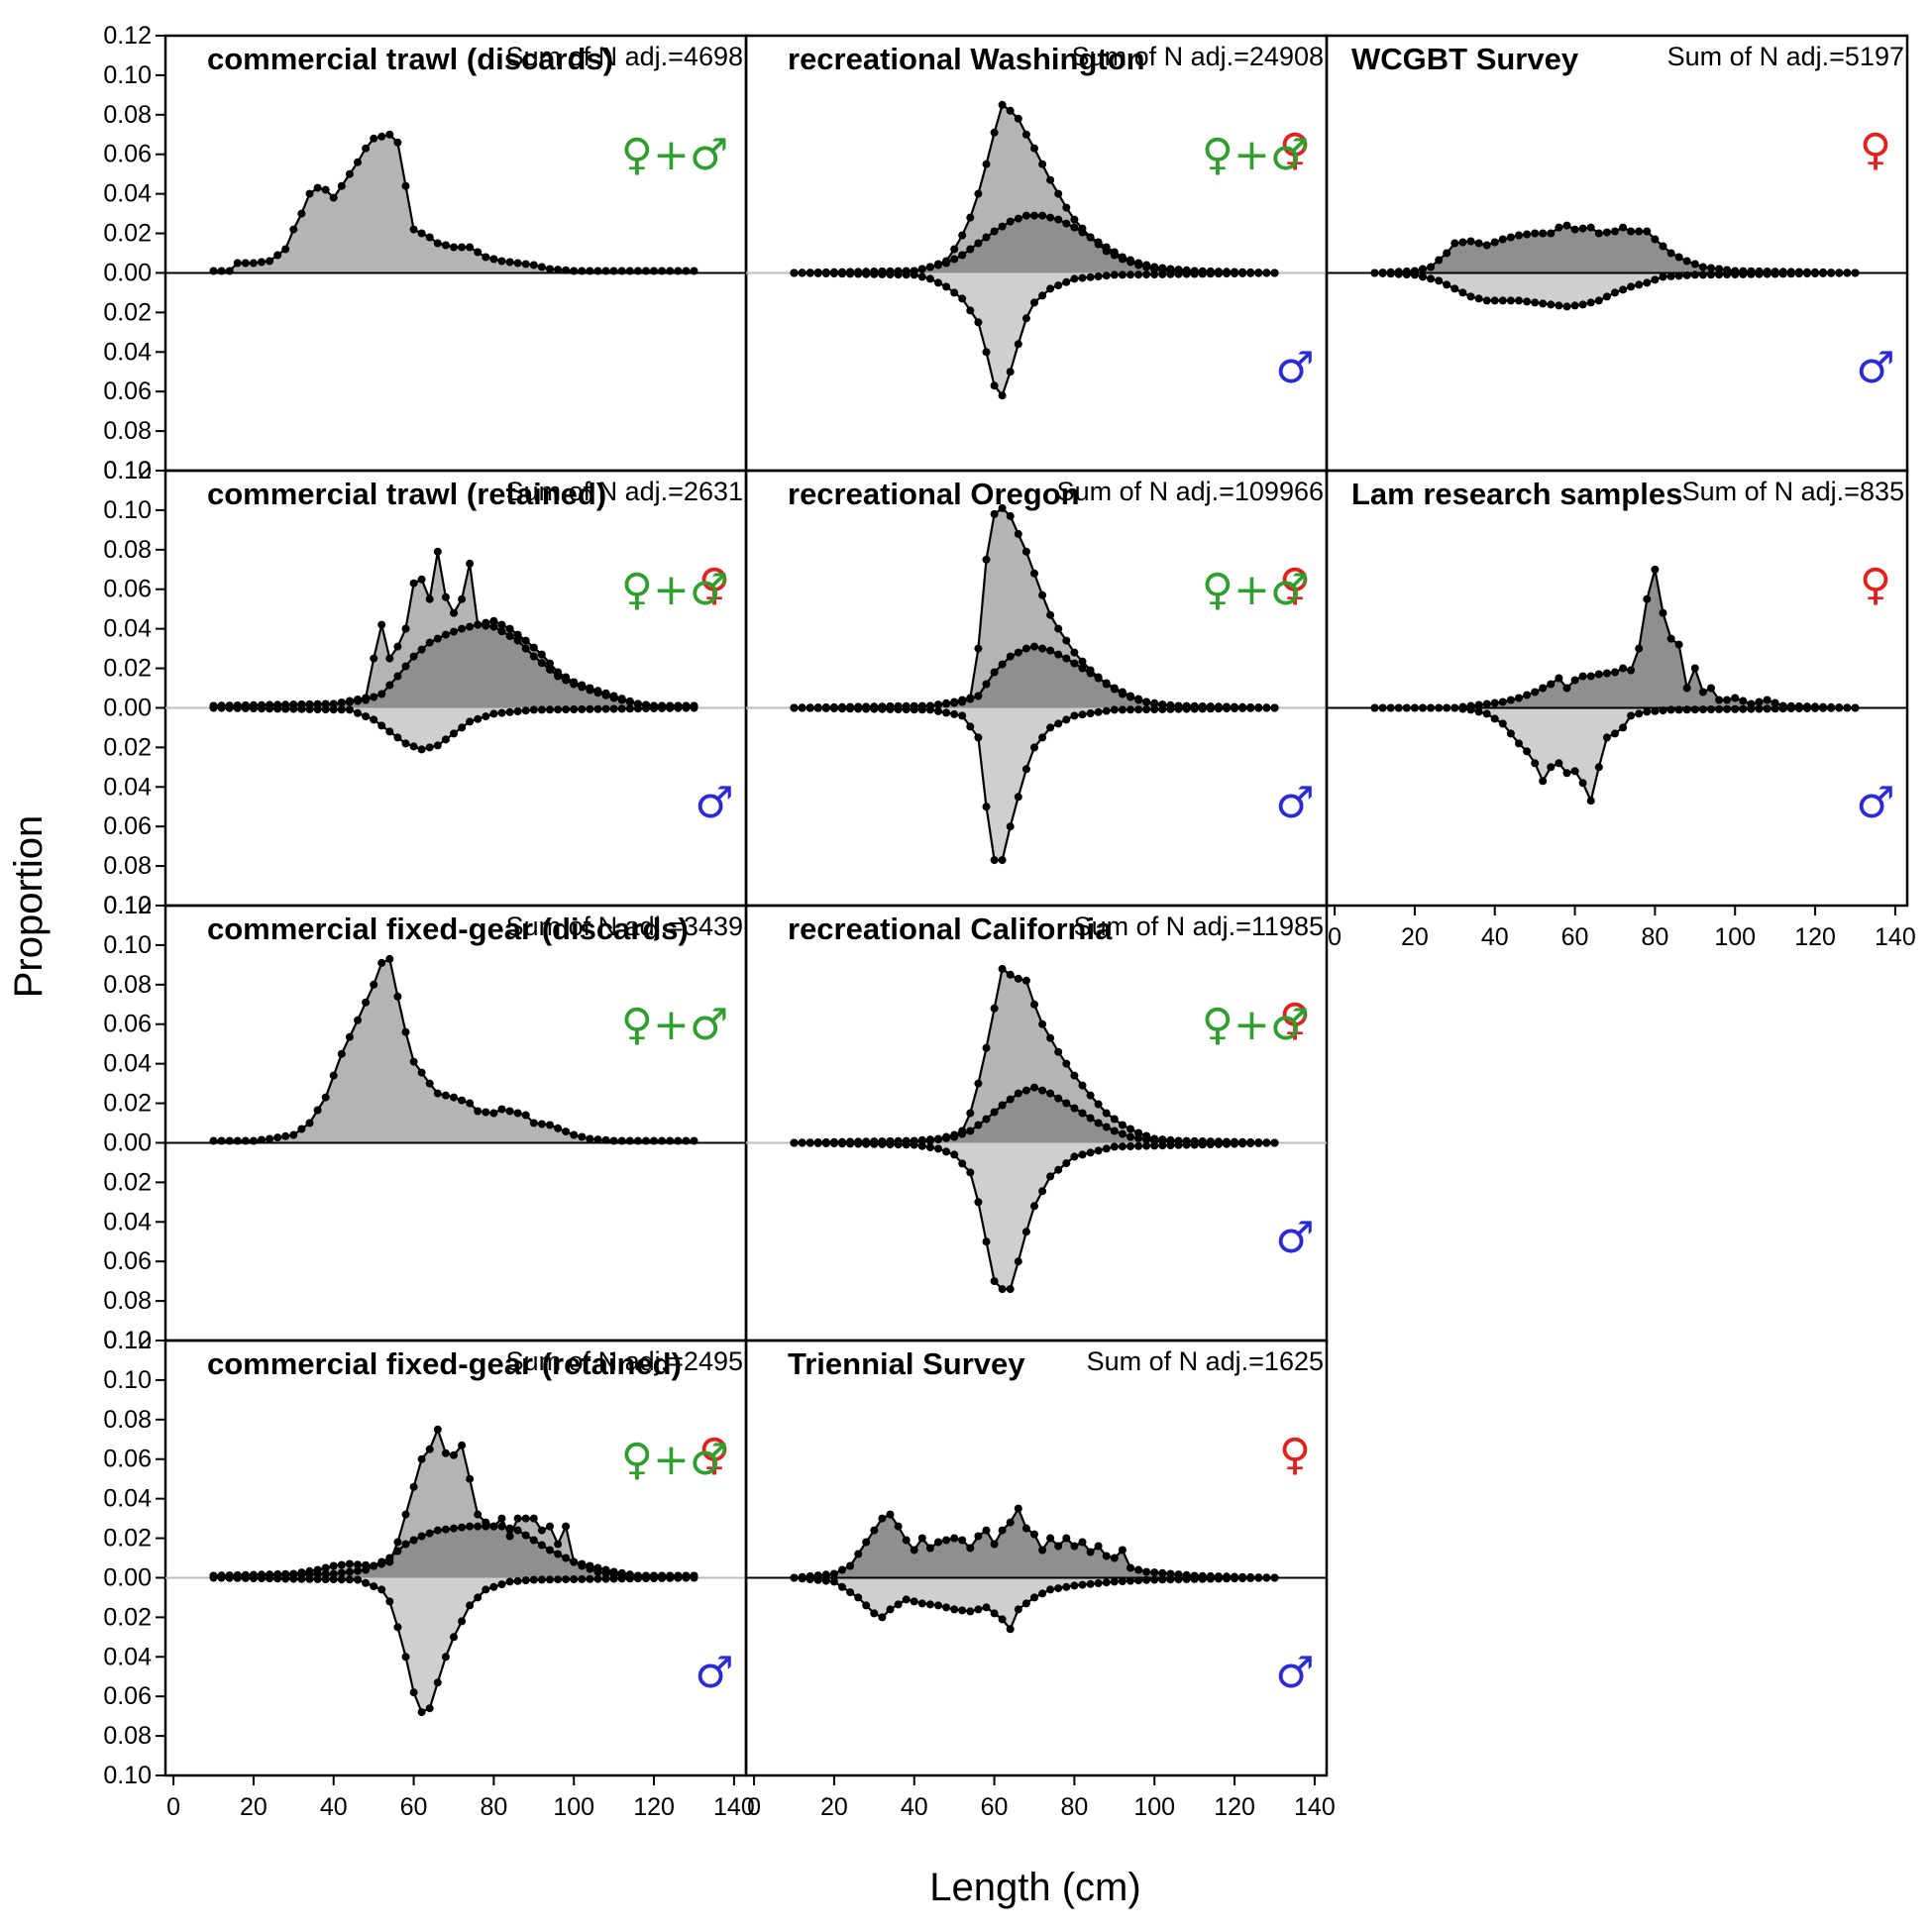 This screenshot has width=1932, height=1932. I want to click on male-area, so click(454, 1645).